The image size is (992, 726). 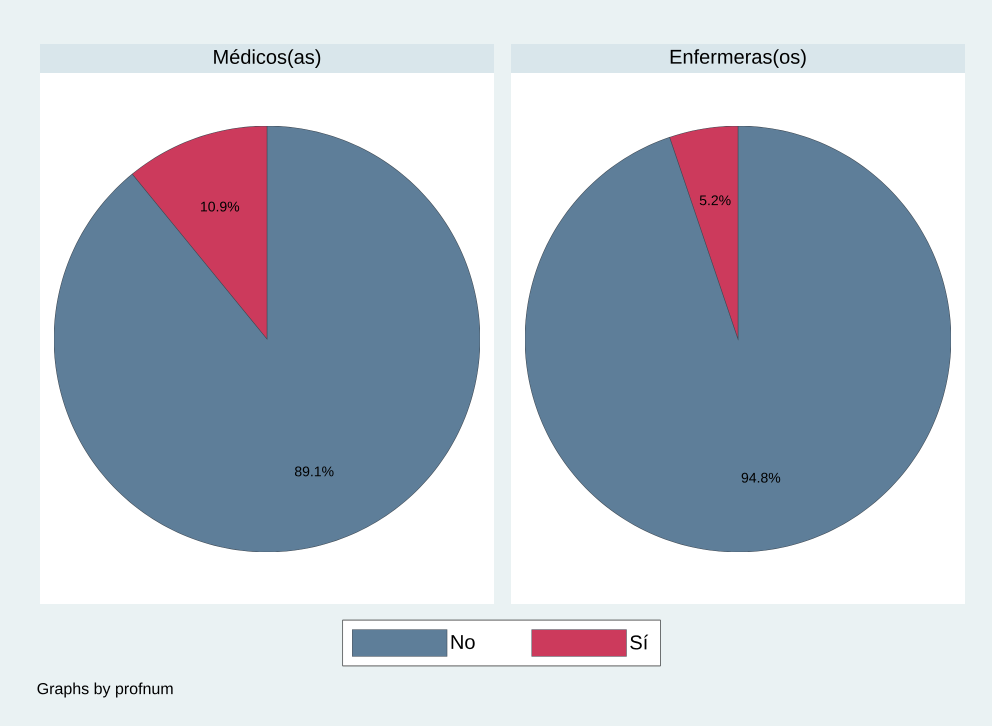 I want to click on legend-label: Sí, so click(x=639, y=642).